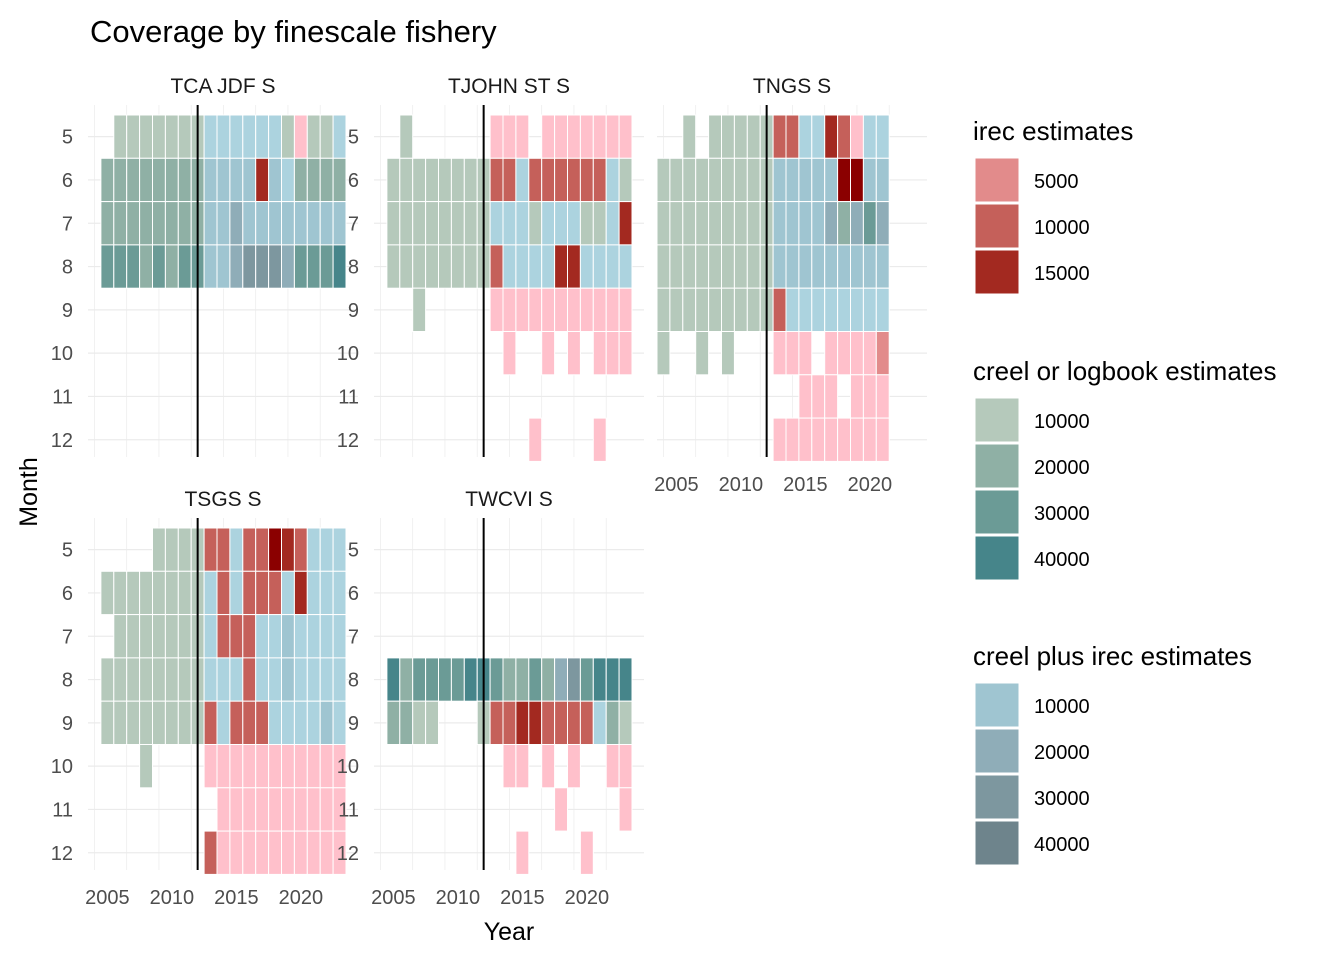 This screenshot has height=960, width=1344. Describe the element at coordinates (348, 810) in the screenshot. I see `y-tick-label: 11` at that location.